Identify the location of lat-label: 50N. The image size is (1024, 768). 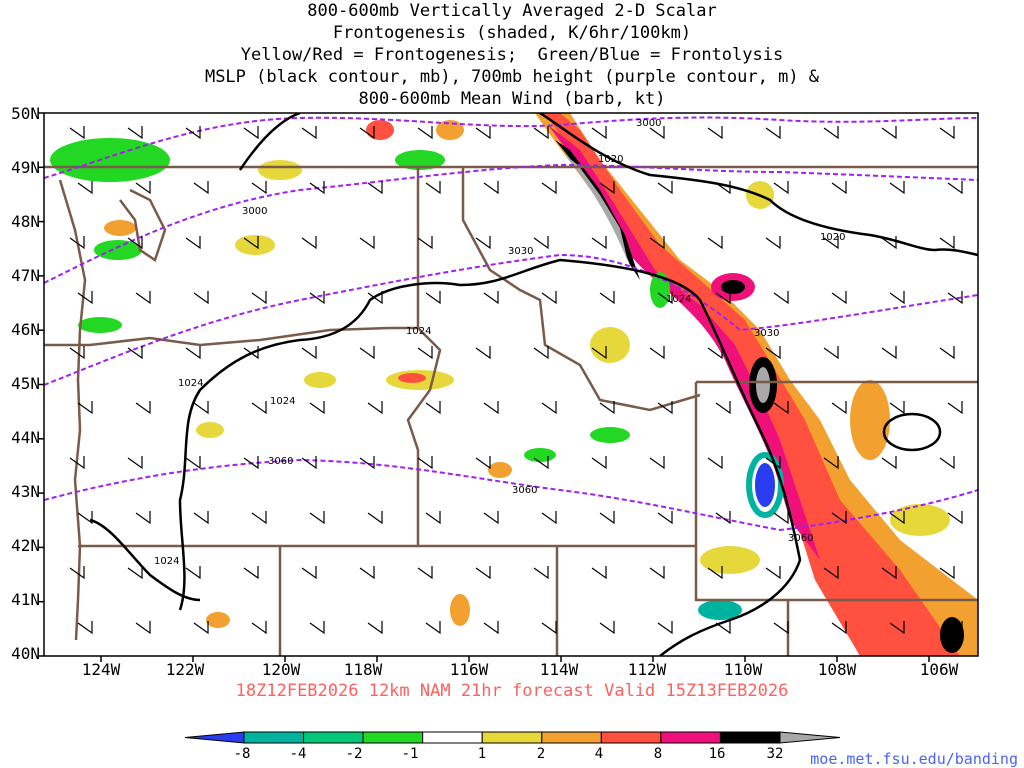
(25, 113).